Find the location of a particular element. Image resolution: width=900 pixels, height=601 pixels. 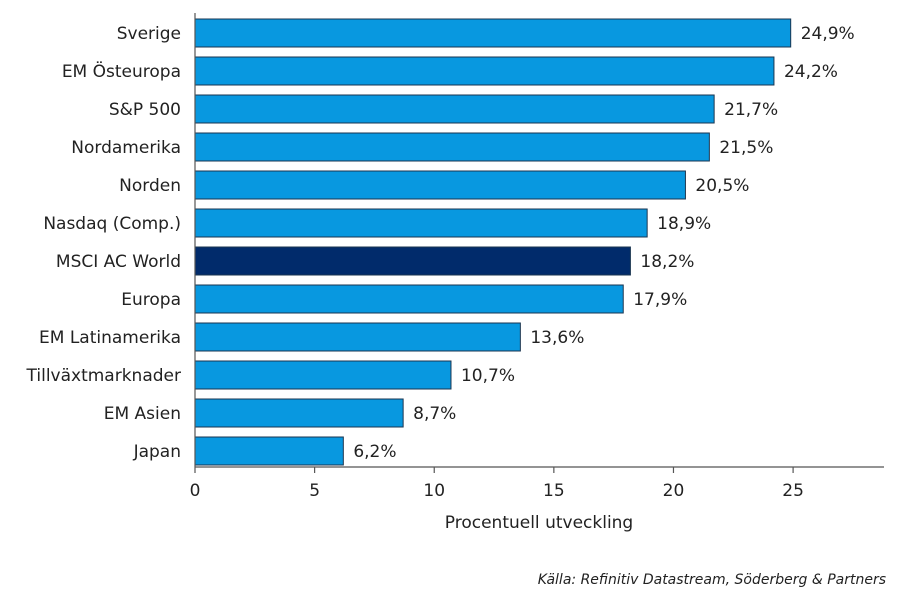

category-label: Japan is located at coordinates (157, 452).